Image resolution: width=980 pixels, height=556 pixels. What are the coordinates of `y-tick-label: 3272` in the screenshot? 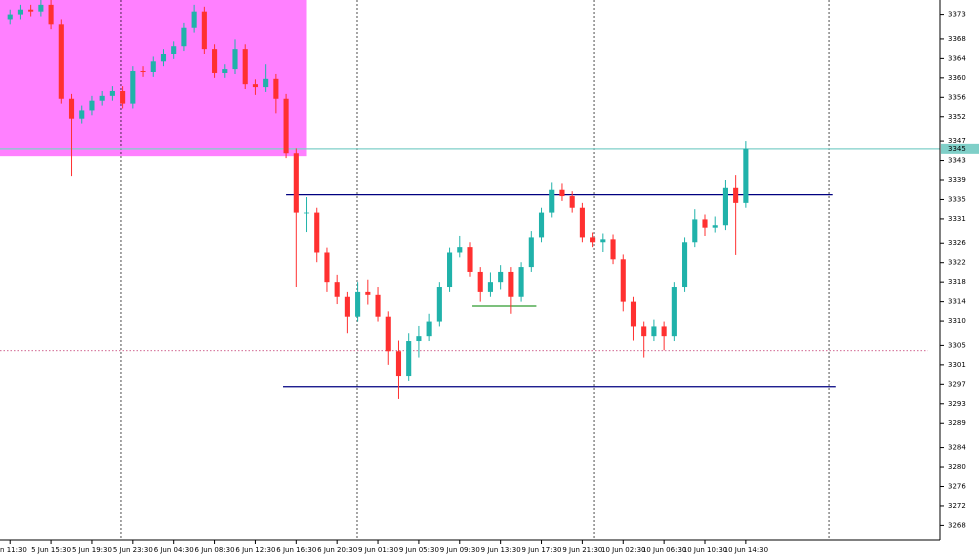 It's located at (957, 506).